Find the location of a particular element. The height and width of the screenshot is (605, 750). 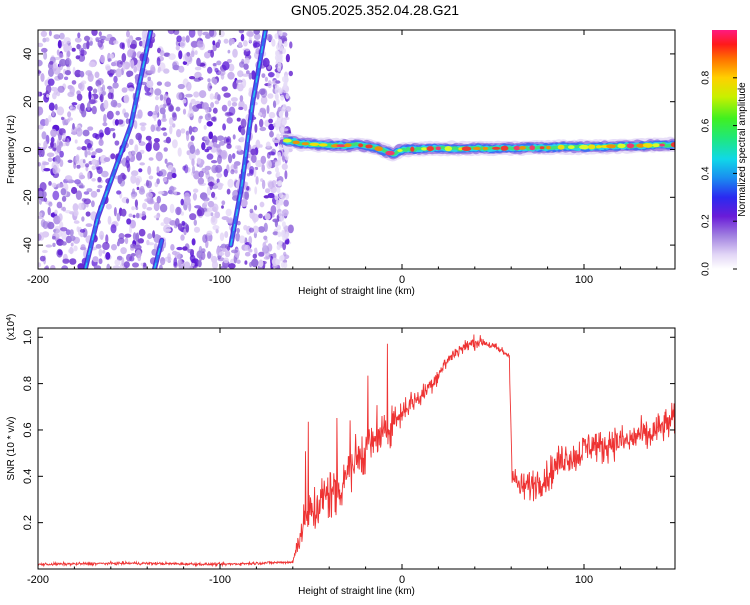

heatmap-y-tick-label: -20 is located at coordinates (28, 197).